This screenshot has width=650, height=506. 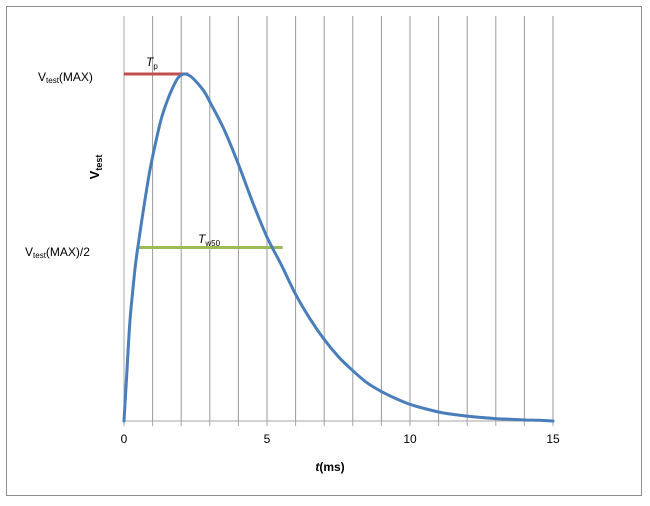 What do you see at coordinates (65, 77) in the screenshot?
I see `vtest-max-label: Vtest(MAX)` at bounding box center [65, 77].